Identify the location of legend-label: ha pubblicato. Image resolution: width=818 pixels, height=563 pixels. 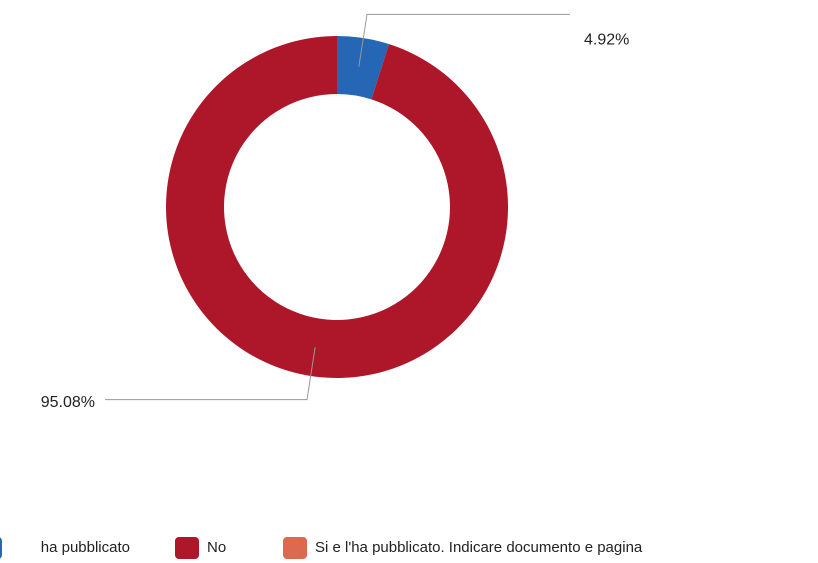
(85, 547).